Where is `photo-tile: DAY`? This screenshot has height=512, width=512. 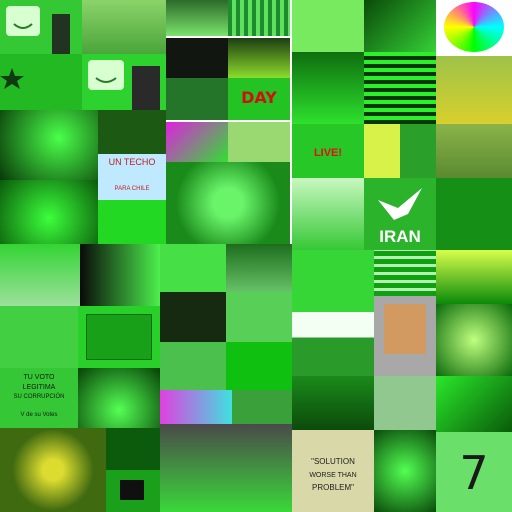
photo-tile: DAY is located at coordinates (259, 99).